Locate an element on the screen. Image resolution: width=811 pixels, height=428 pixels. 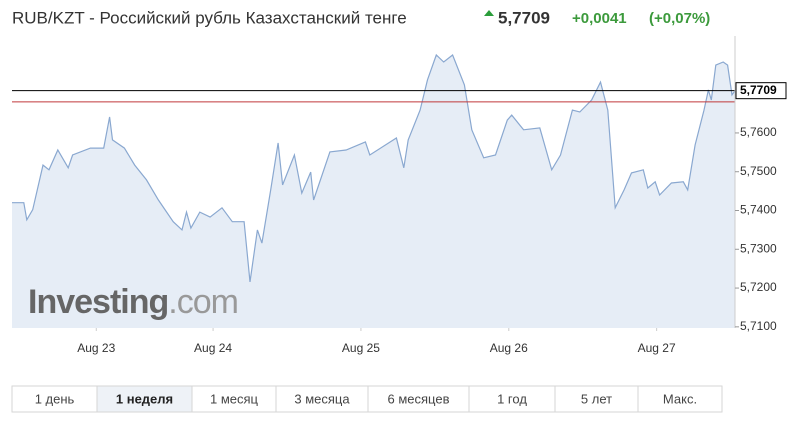
x-tick-label: Aug 24 is located at coordinates (213, 348).